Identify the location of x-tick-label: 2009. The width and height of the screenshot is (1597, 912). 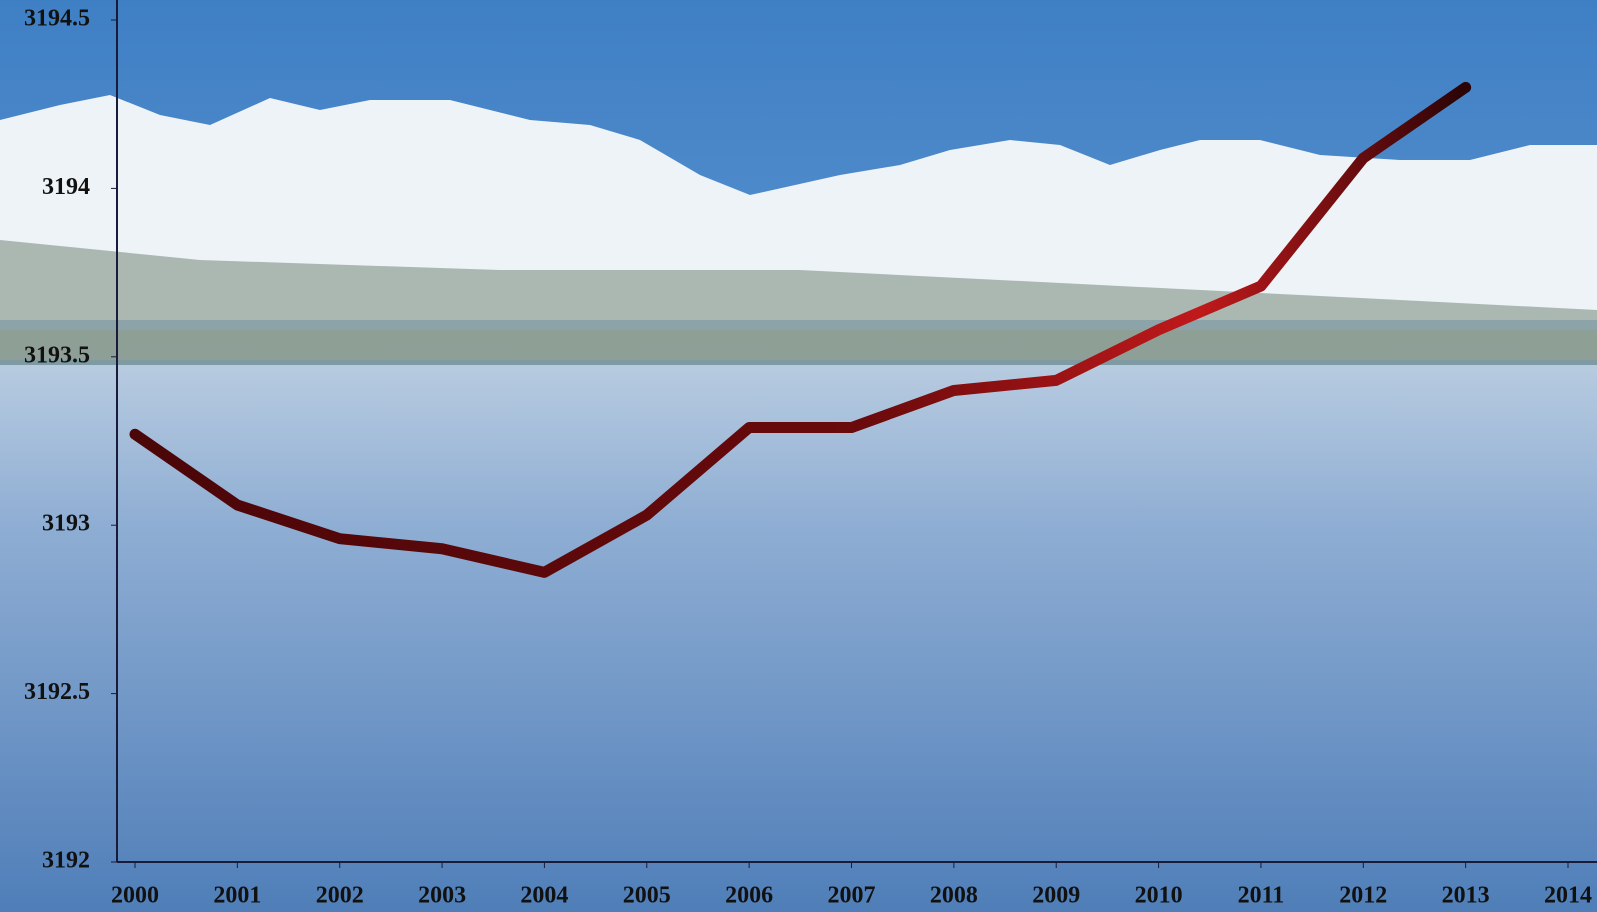
(1056, 896).